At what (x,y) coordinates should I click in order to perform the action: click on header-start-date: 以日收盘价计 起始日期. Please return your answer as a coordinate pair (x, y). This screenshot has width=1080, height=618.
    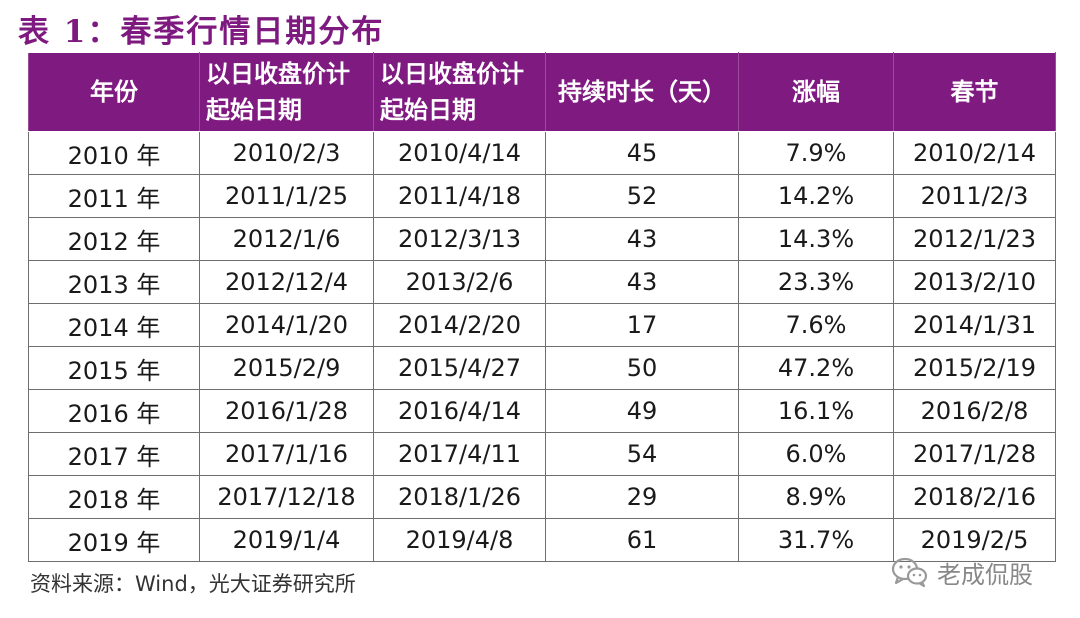
    Looking at the image, I should click on (286, 92).